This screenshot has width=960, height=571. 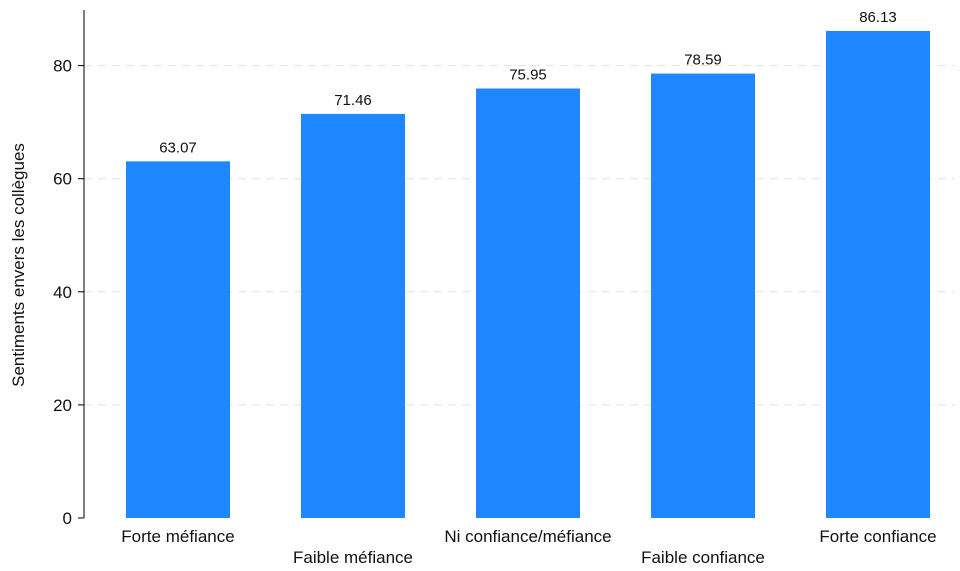 What do you see at coordinates (527, 536) in the screenshot?
I see `x-category-label: Ni confiance/méfiance` at bounding box center [527, 536].